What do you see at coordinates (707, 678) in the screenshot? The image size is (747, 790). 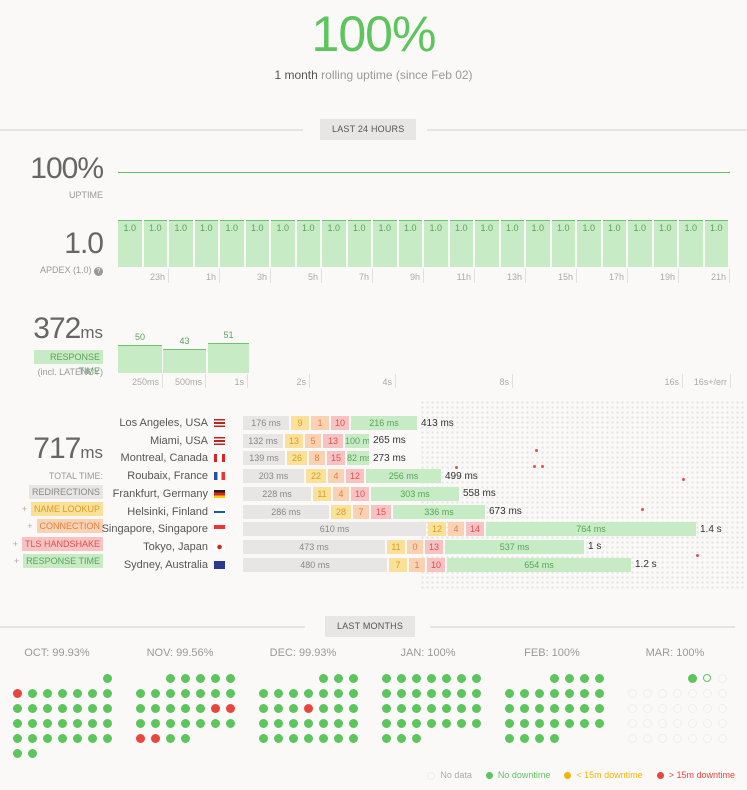 I see `day-no-data` at bounding box center [707, 678].